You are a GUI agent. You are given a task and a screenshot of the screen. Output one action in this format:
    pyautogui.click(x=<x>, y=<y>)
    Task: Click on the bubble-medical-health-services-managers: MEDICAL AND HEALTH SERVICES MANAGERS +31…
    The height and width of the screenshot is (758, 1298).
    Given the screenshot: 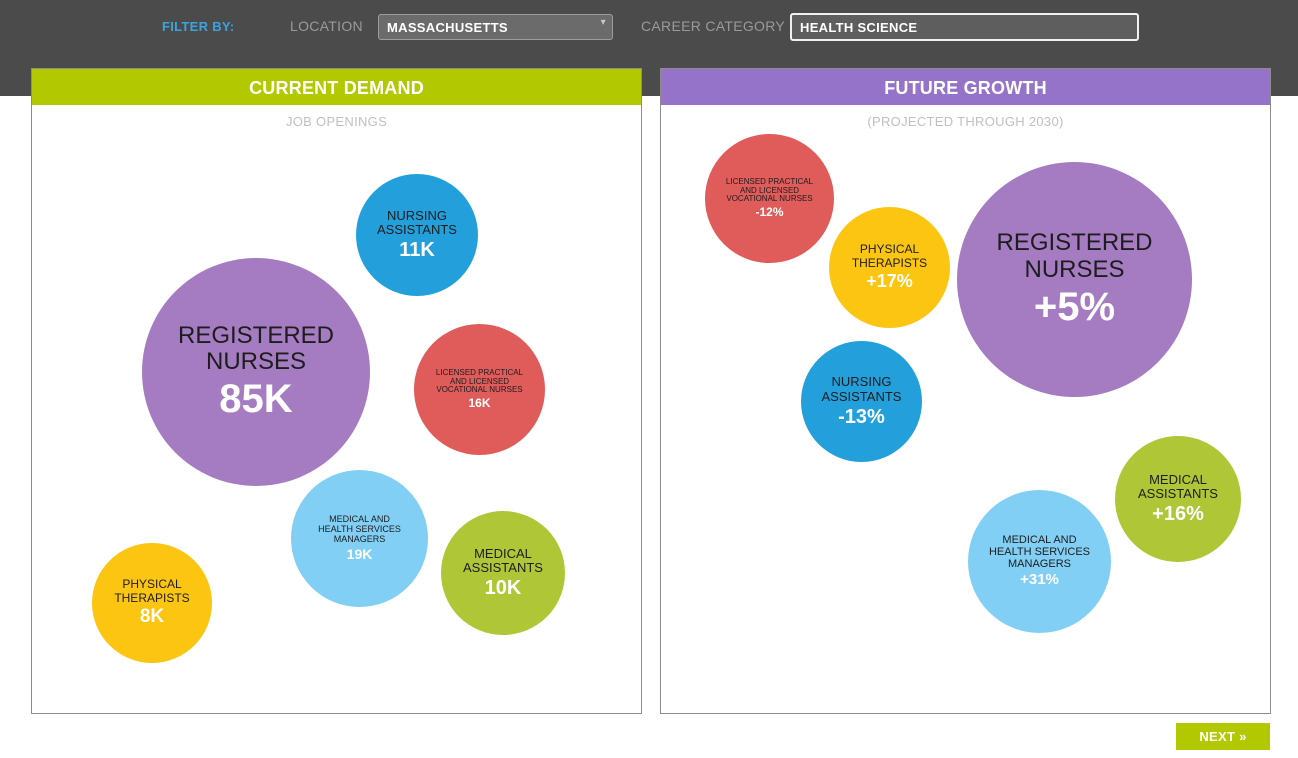 What is the action you would take?
    pyautogui.click(x=1039, y=561)
    